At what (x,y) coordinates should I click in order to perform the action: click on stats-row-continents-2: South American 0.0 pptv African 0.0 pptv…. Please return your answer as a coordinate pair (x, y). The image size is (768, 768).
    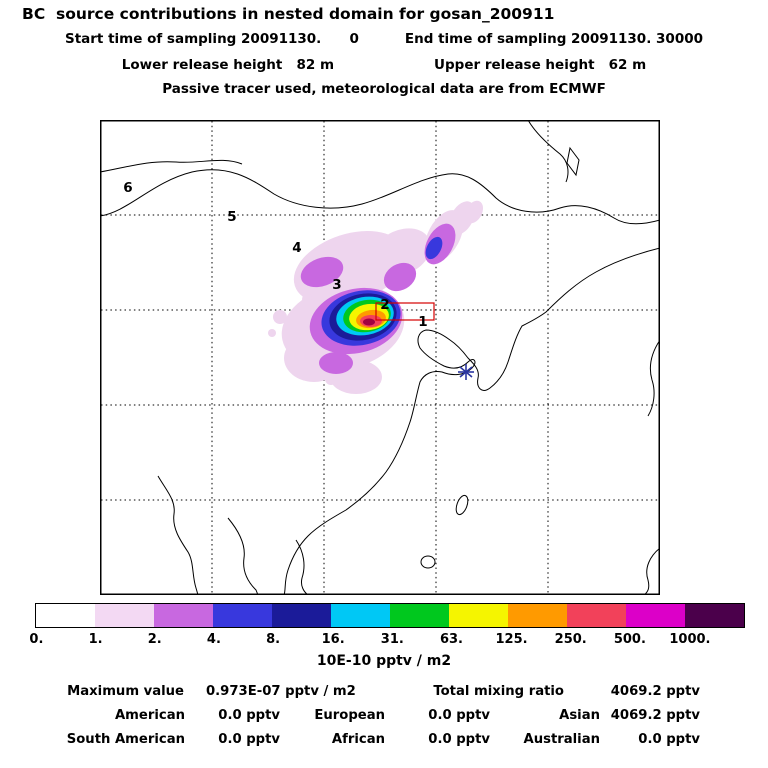
    Looking at the image, I should click on (384, 744).